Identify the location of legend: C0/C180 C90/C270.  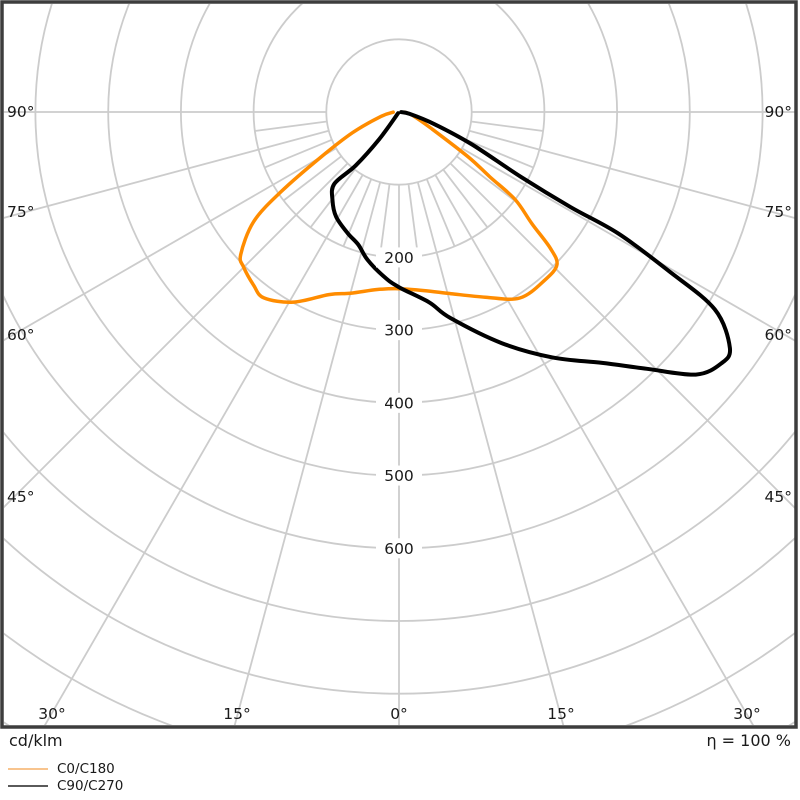
(65, 777).